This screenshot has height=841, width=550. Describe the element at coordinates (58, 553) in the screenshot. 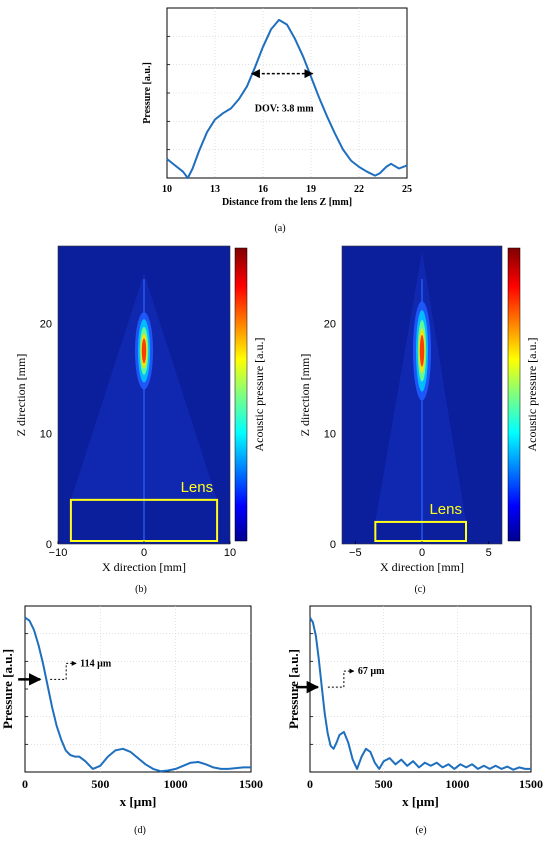

I see `x-tick-label: −10` at that location.